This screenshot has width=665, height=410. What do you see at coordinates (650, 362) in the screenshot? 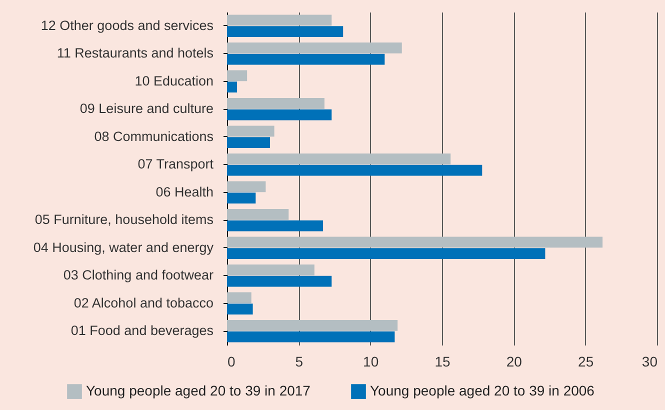
I see `x-tick-label: 30` at bounding box center [650, 362].